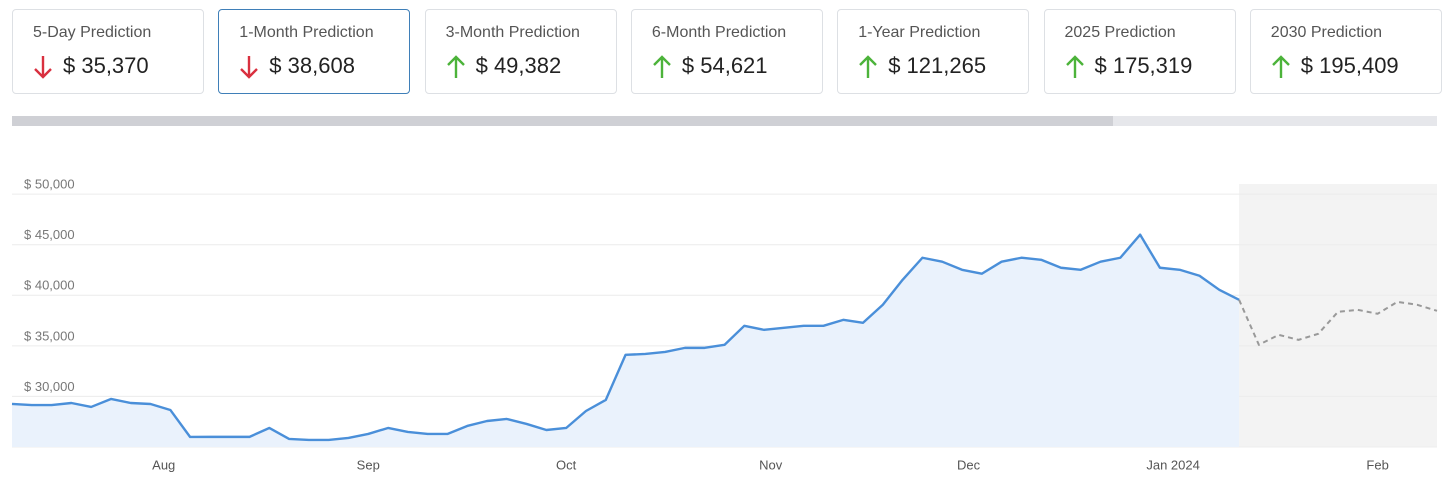 The height and width of the screenshot is (482, 1447). What do you see at coordinates (108, 51) in the screenshot?
I see `prediction-card: 5-Day Prediction $ 35,370` at bounding box center [108, 51].